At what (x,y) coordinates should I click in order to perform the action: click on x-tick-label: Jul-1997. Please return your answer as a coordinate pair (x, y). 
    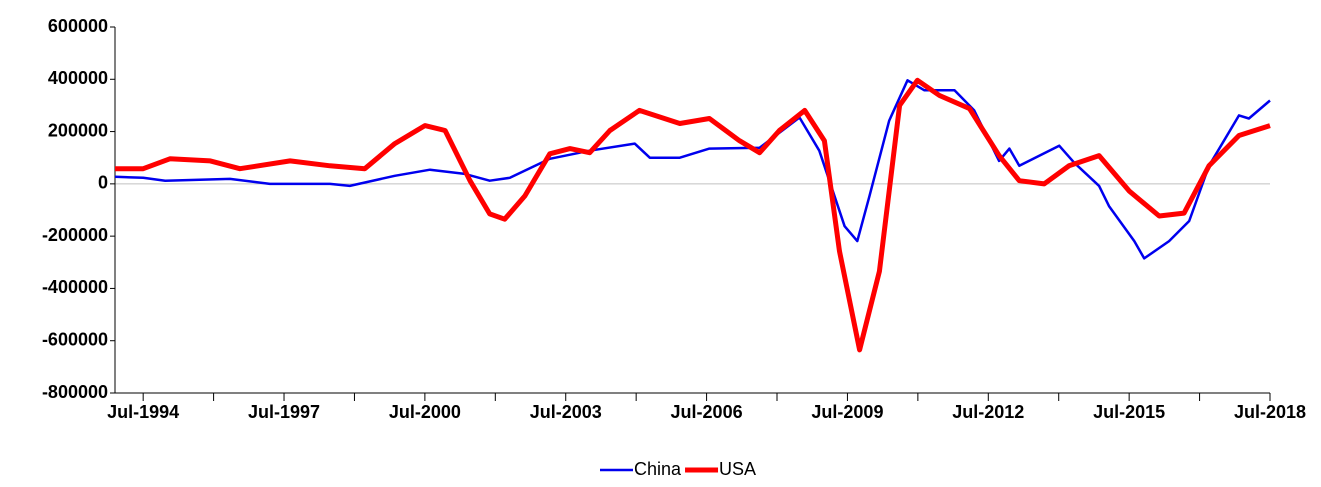
    Looking at the image, I should click on (284, 412).